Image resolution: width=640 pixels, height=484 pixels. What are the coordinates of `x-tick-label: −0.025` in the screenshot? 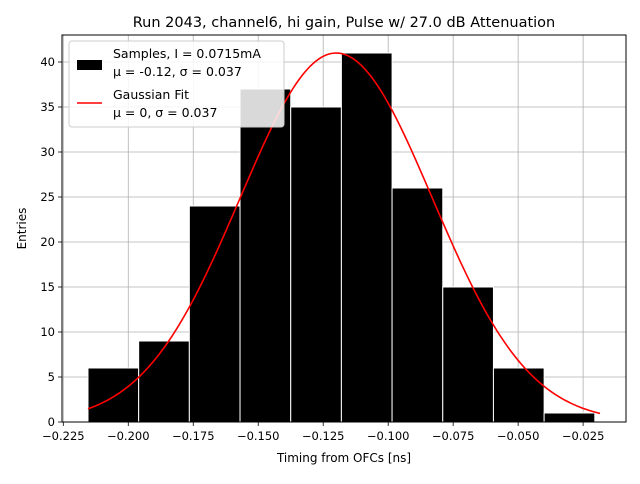 It's located at (583, 436).